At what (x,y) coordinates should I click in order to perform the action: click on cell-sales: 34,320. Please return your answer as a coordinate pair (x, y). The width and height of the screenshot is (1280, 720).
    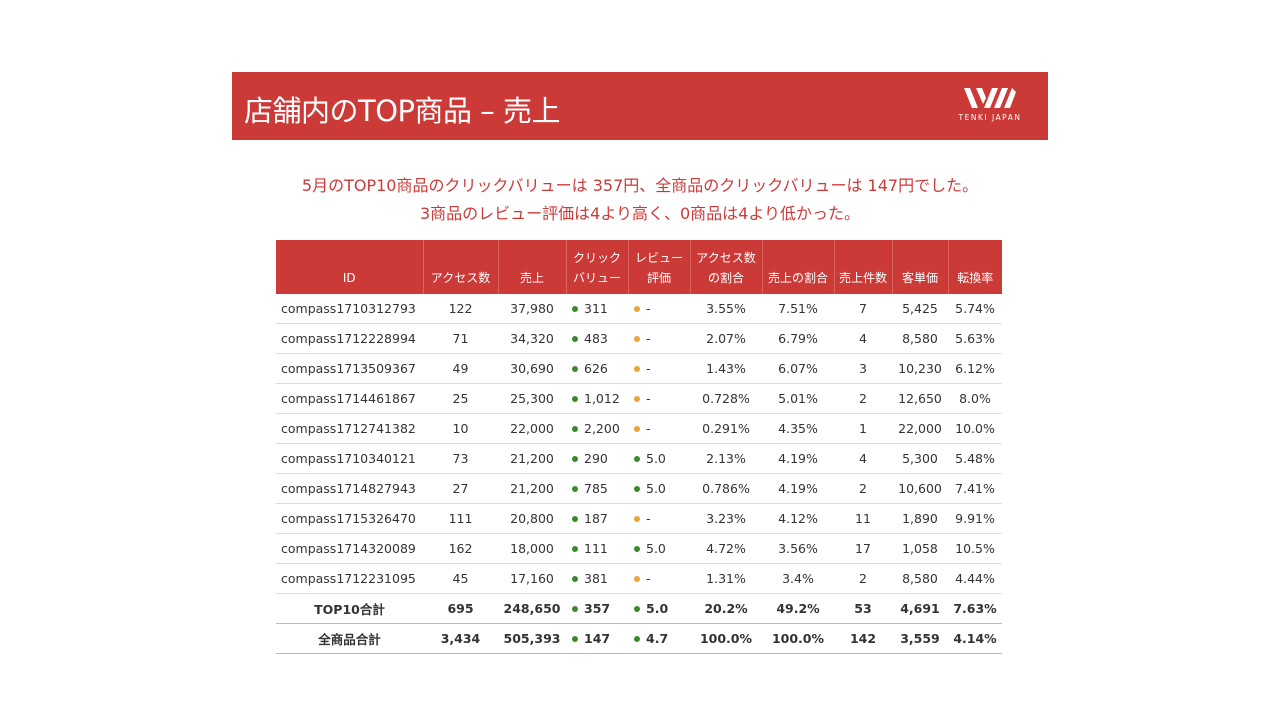
    Looking at the image, I should click on (532, 338).